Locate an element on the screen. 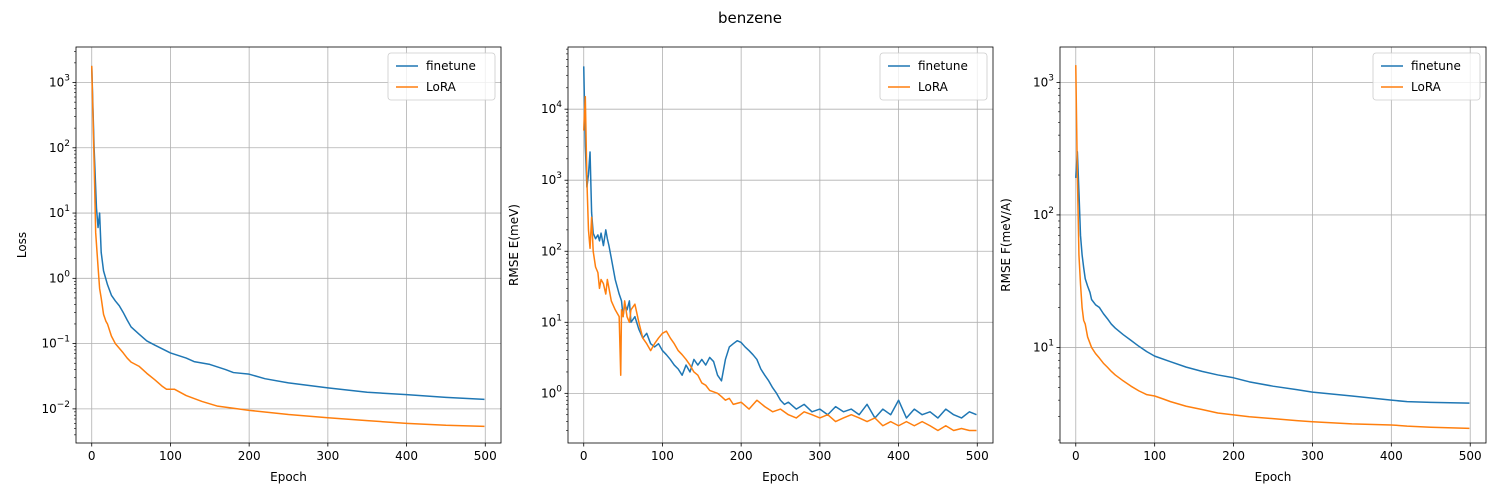  series-line-finetune is located at coordinates (1272, 277).